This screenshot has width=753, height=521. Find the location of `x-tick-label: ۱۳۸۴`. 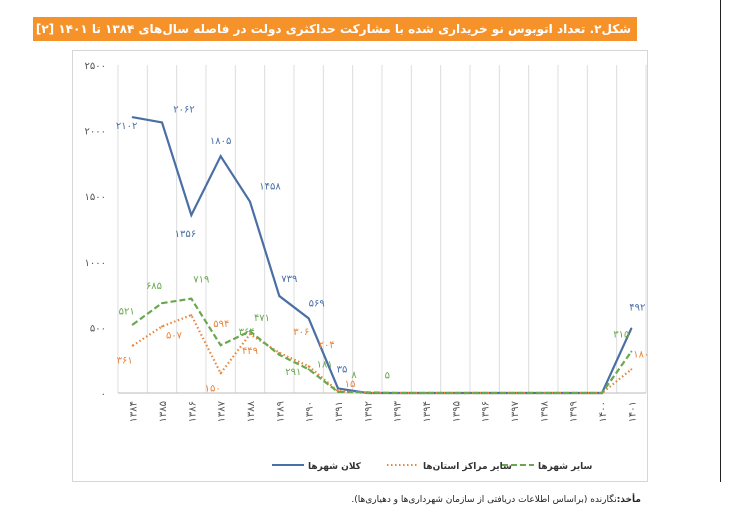

x-tick-label: ۱۳۸۴ is located at coordinates (134, 411).